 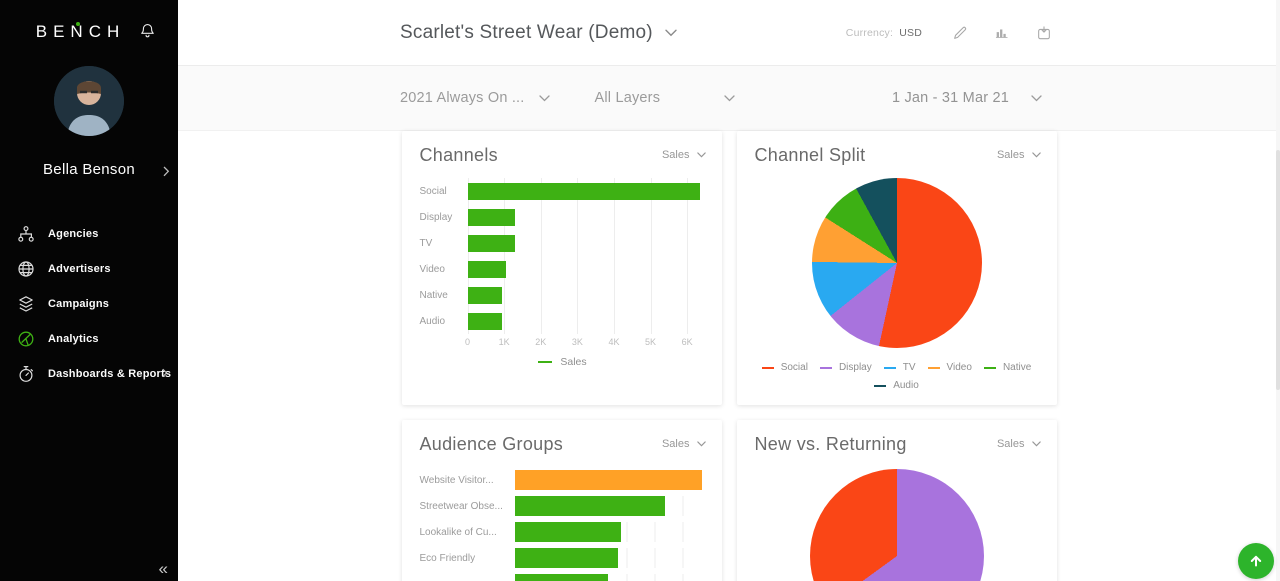 I want to click on scroll-to-top-button, so click(x=1256, y=561).